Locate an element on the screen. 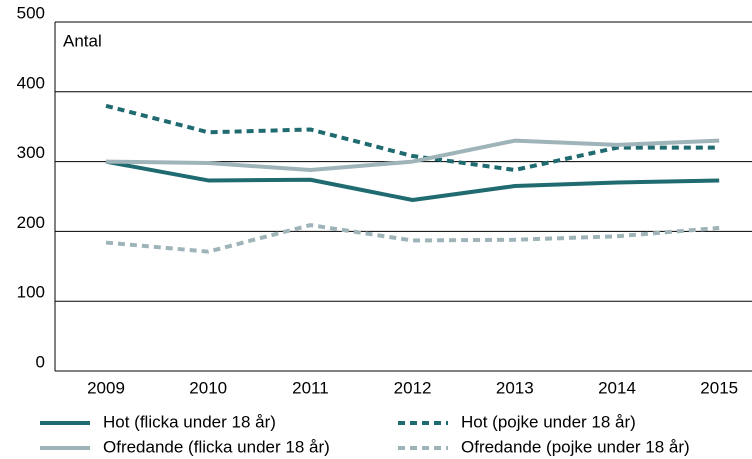 The height and width of the screenshot is (459, 752). x-tick-label: 2010 is located at coordinates (208, 387).